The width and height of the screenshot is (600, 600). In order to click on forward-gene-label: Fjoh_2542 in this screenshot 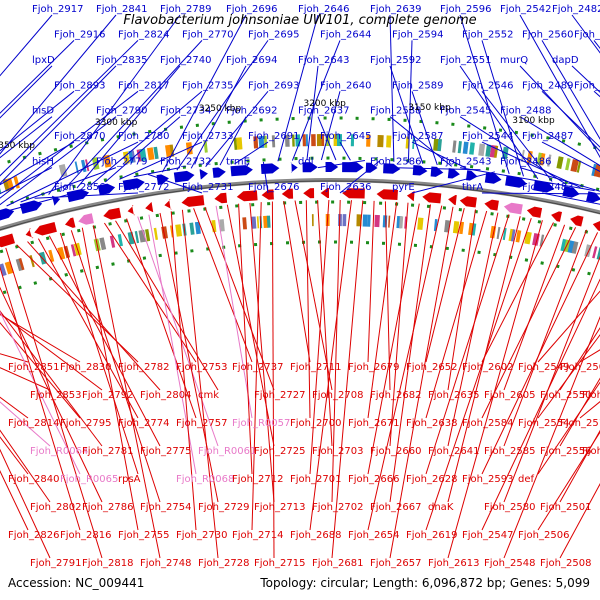, I will do `click(525, 9)`.